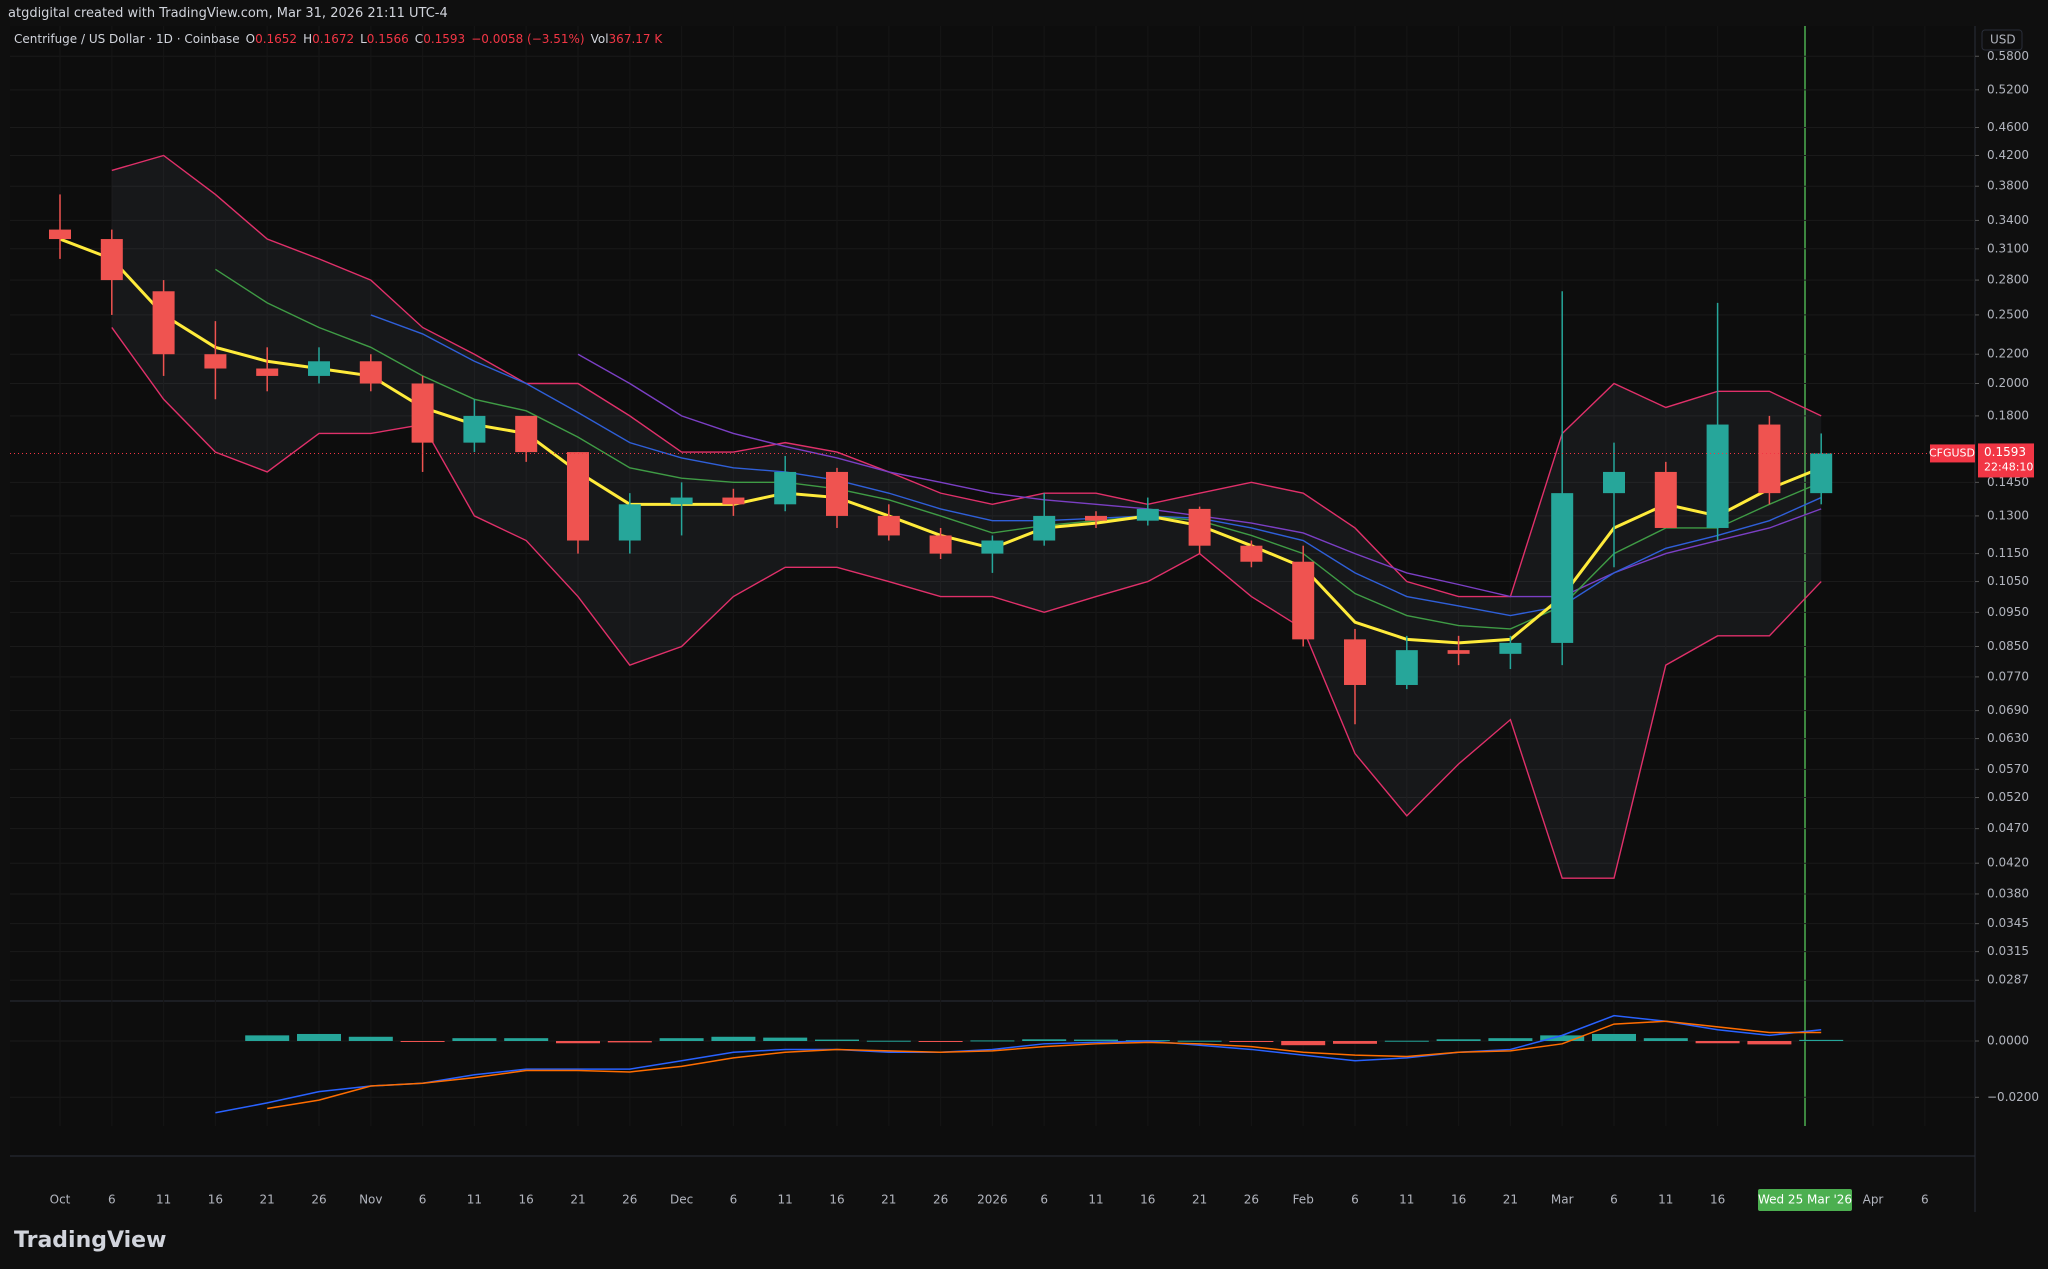 The image size is (2048, 1269). What do you see at coordinates (681, 1200) in the screenshot?
I see `x-tick-label: Dec` at bounding box center [681, 1200].